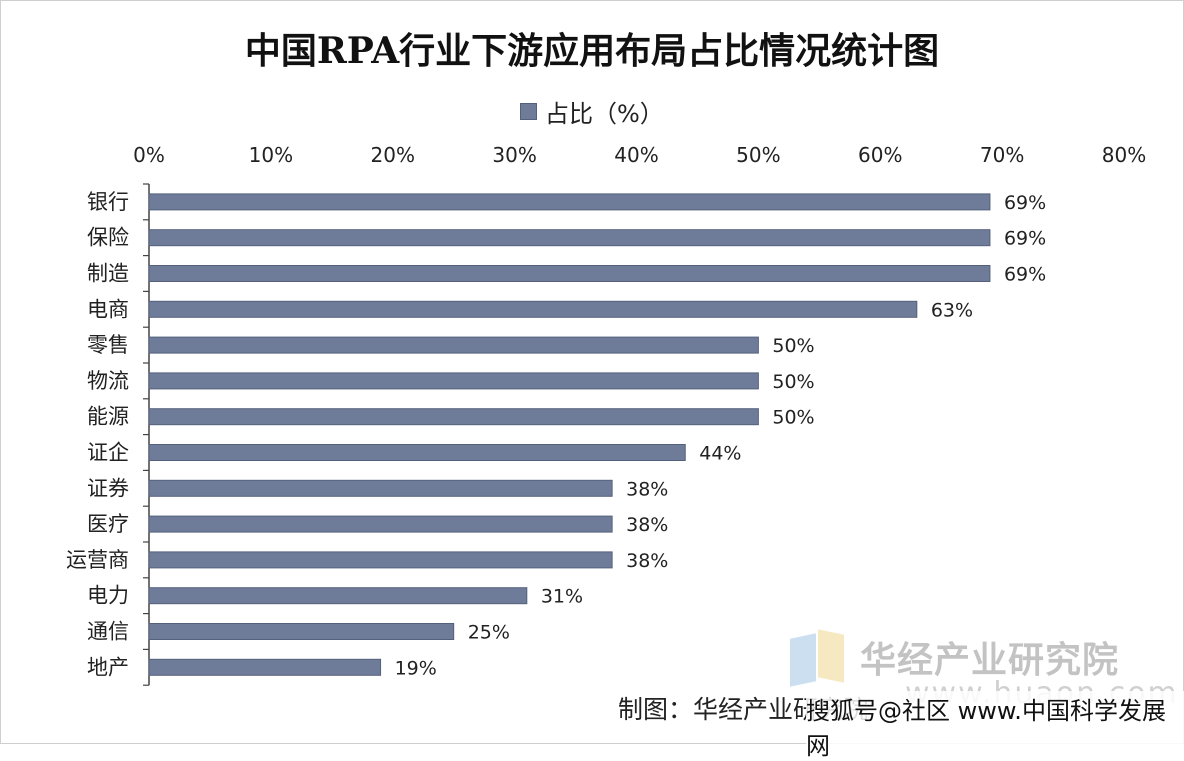 Image resolution: width=1184 pixels, height=761 pixels. Describe the element at coordinates (489, 633) in the screenshot. I see `data-label: 25%` at that location.